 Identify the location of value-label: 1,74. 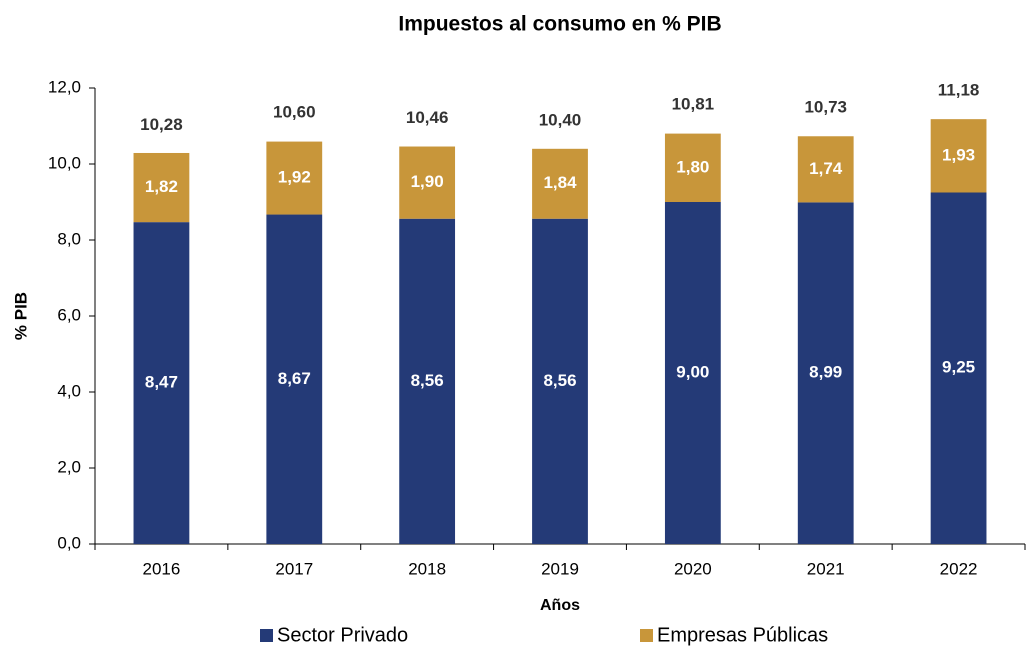
(826, 168).